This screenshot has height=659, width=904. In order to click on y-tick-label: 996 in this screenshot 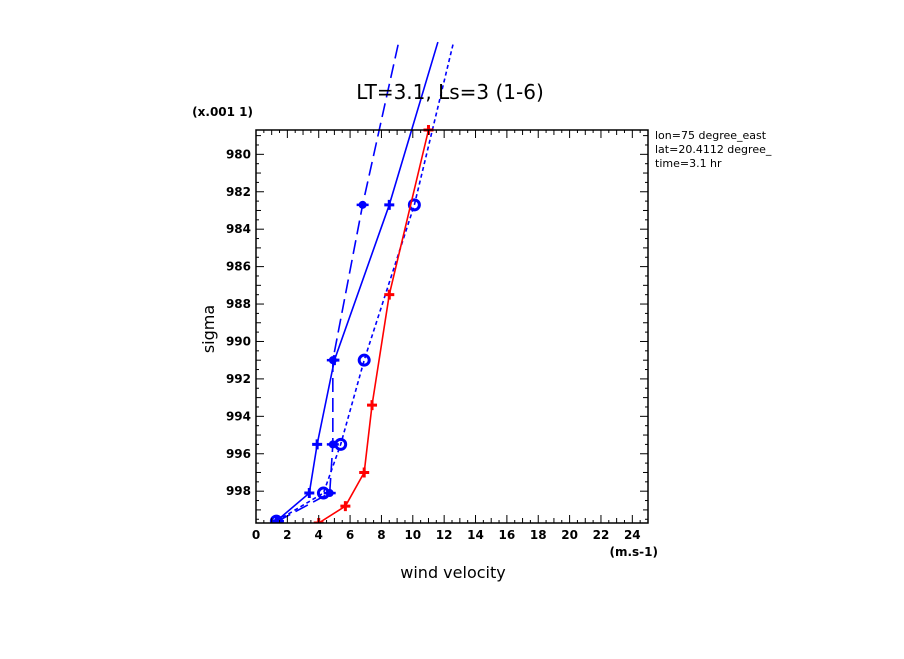, I will do `click(238, 454)`.